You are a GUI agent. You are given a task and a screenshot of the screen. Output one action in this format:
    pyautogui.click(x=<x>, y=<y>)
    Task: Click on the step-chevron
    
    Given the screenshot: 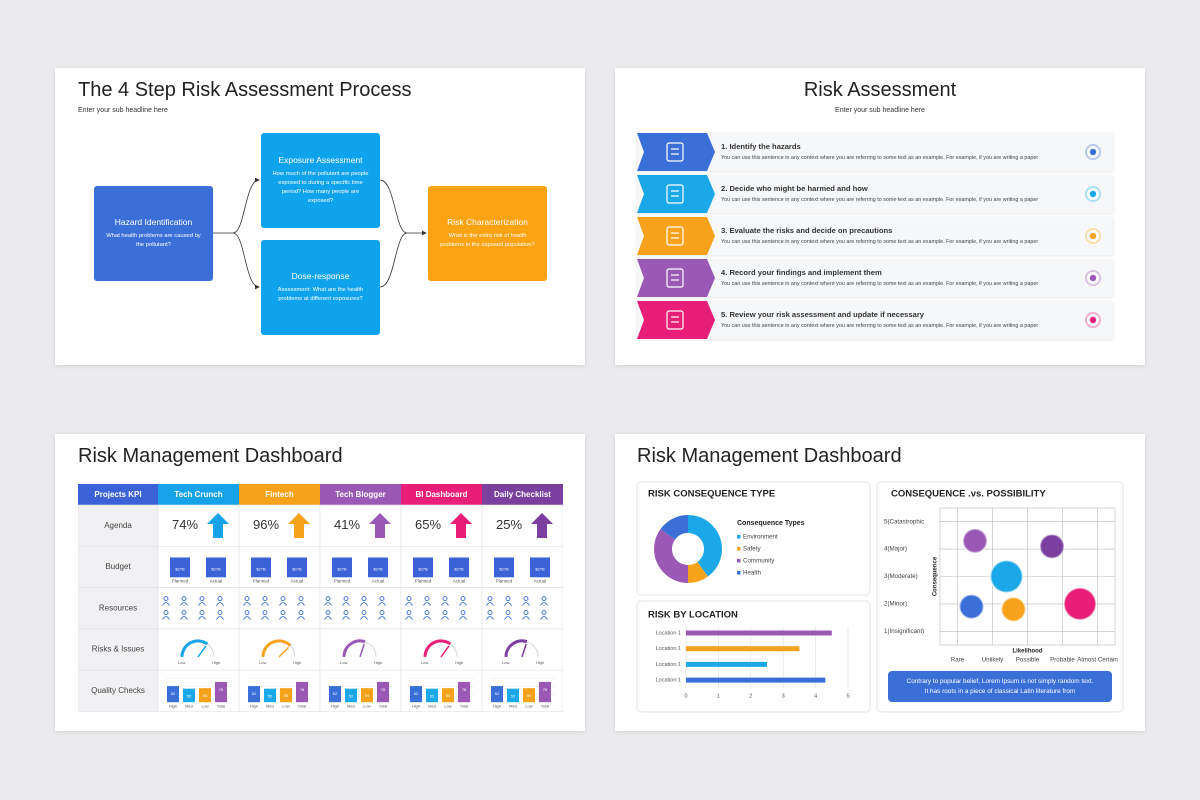 What is the action you would take?
    pyautogui.click(x=676, y=236)
    